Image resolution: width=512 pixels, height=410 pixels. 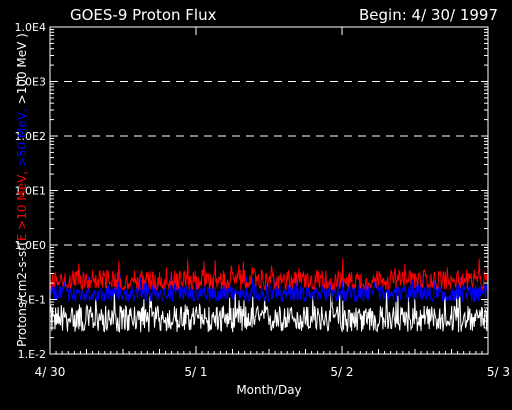 What do you see at coordinates (32, 354) in the screenshot?
I see `y-tick-label: 1.E-2` at bounding box center [32, 354].